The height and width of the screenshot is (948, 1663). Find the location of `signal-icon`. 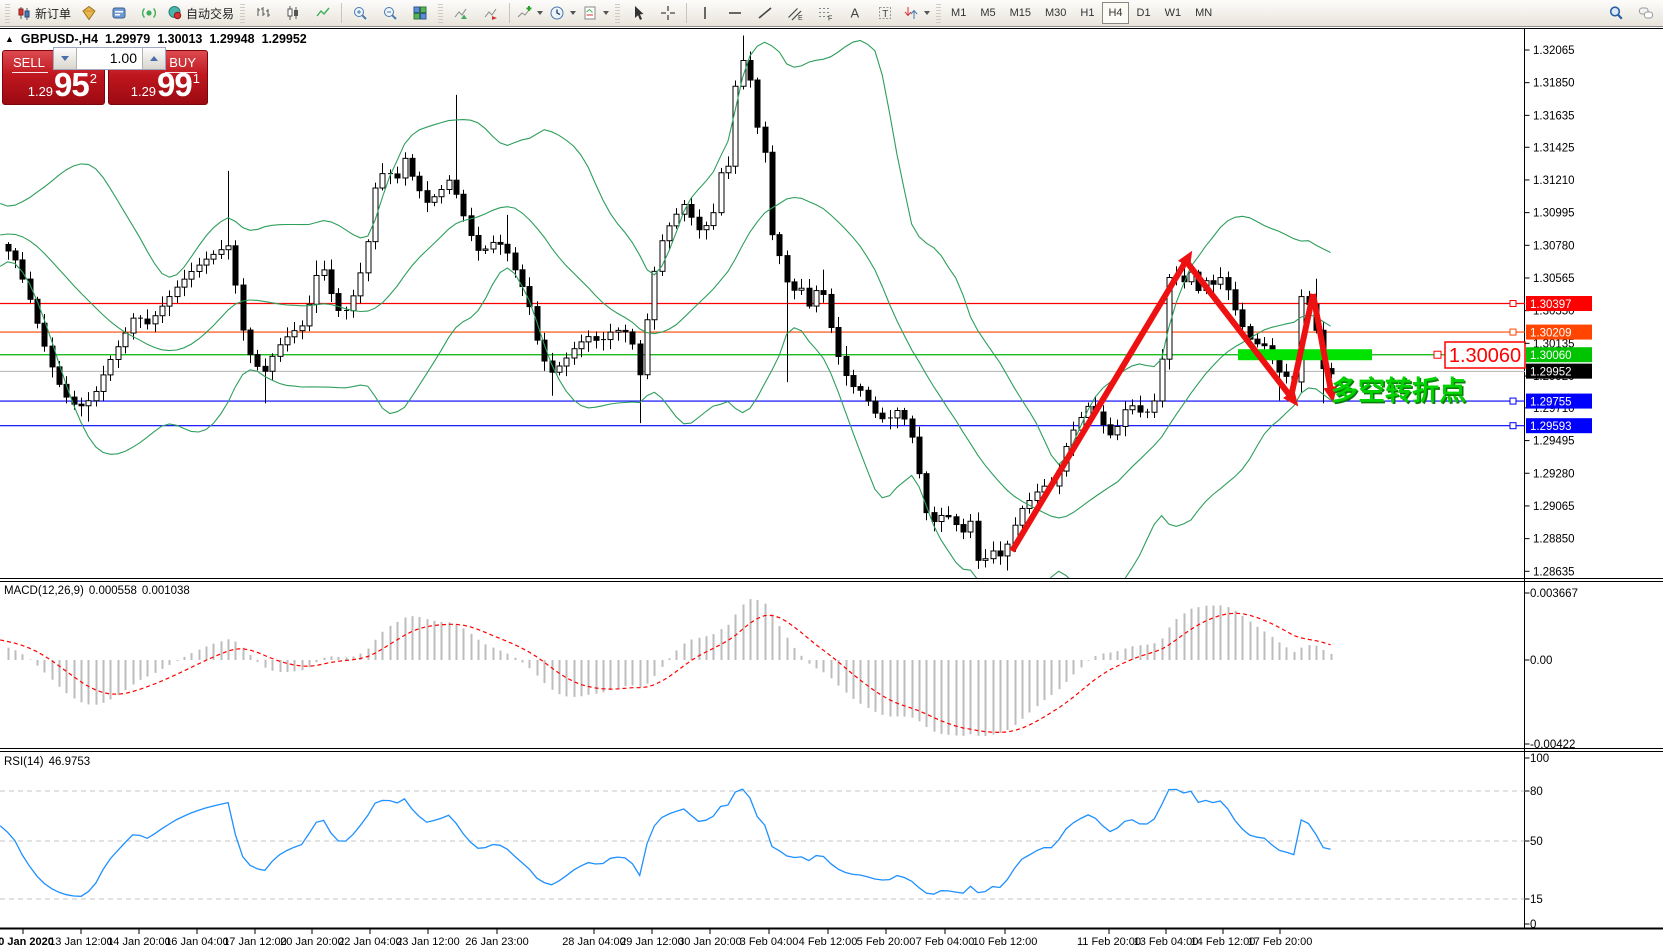

signal-icon is located at coordinates (149, 13).